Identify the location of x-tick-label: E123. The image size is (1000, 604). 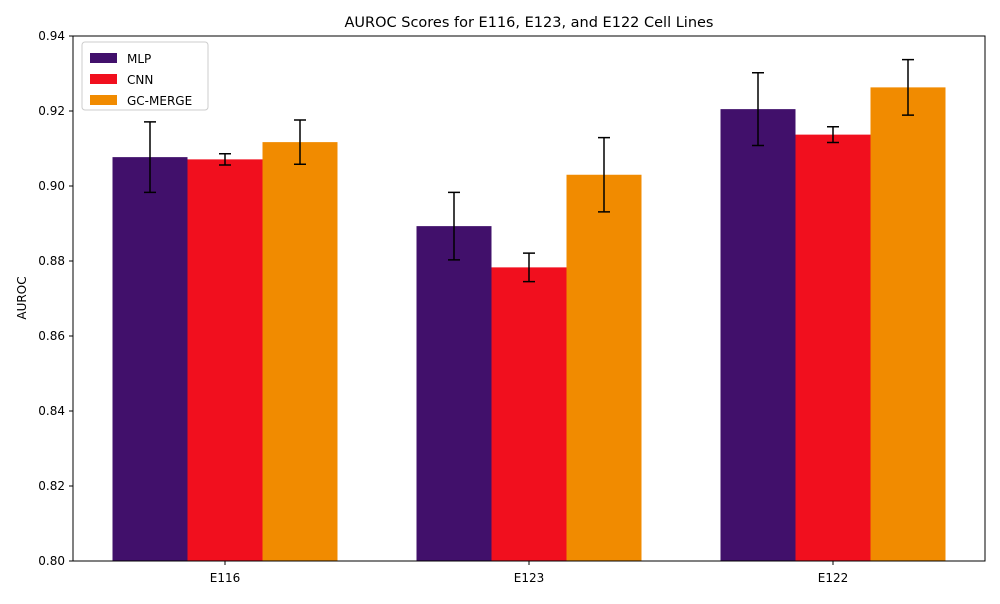
(529, 578).